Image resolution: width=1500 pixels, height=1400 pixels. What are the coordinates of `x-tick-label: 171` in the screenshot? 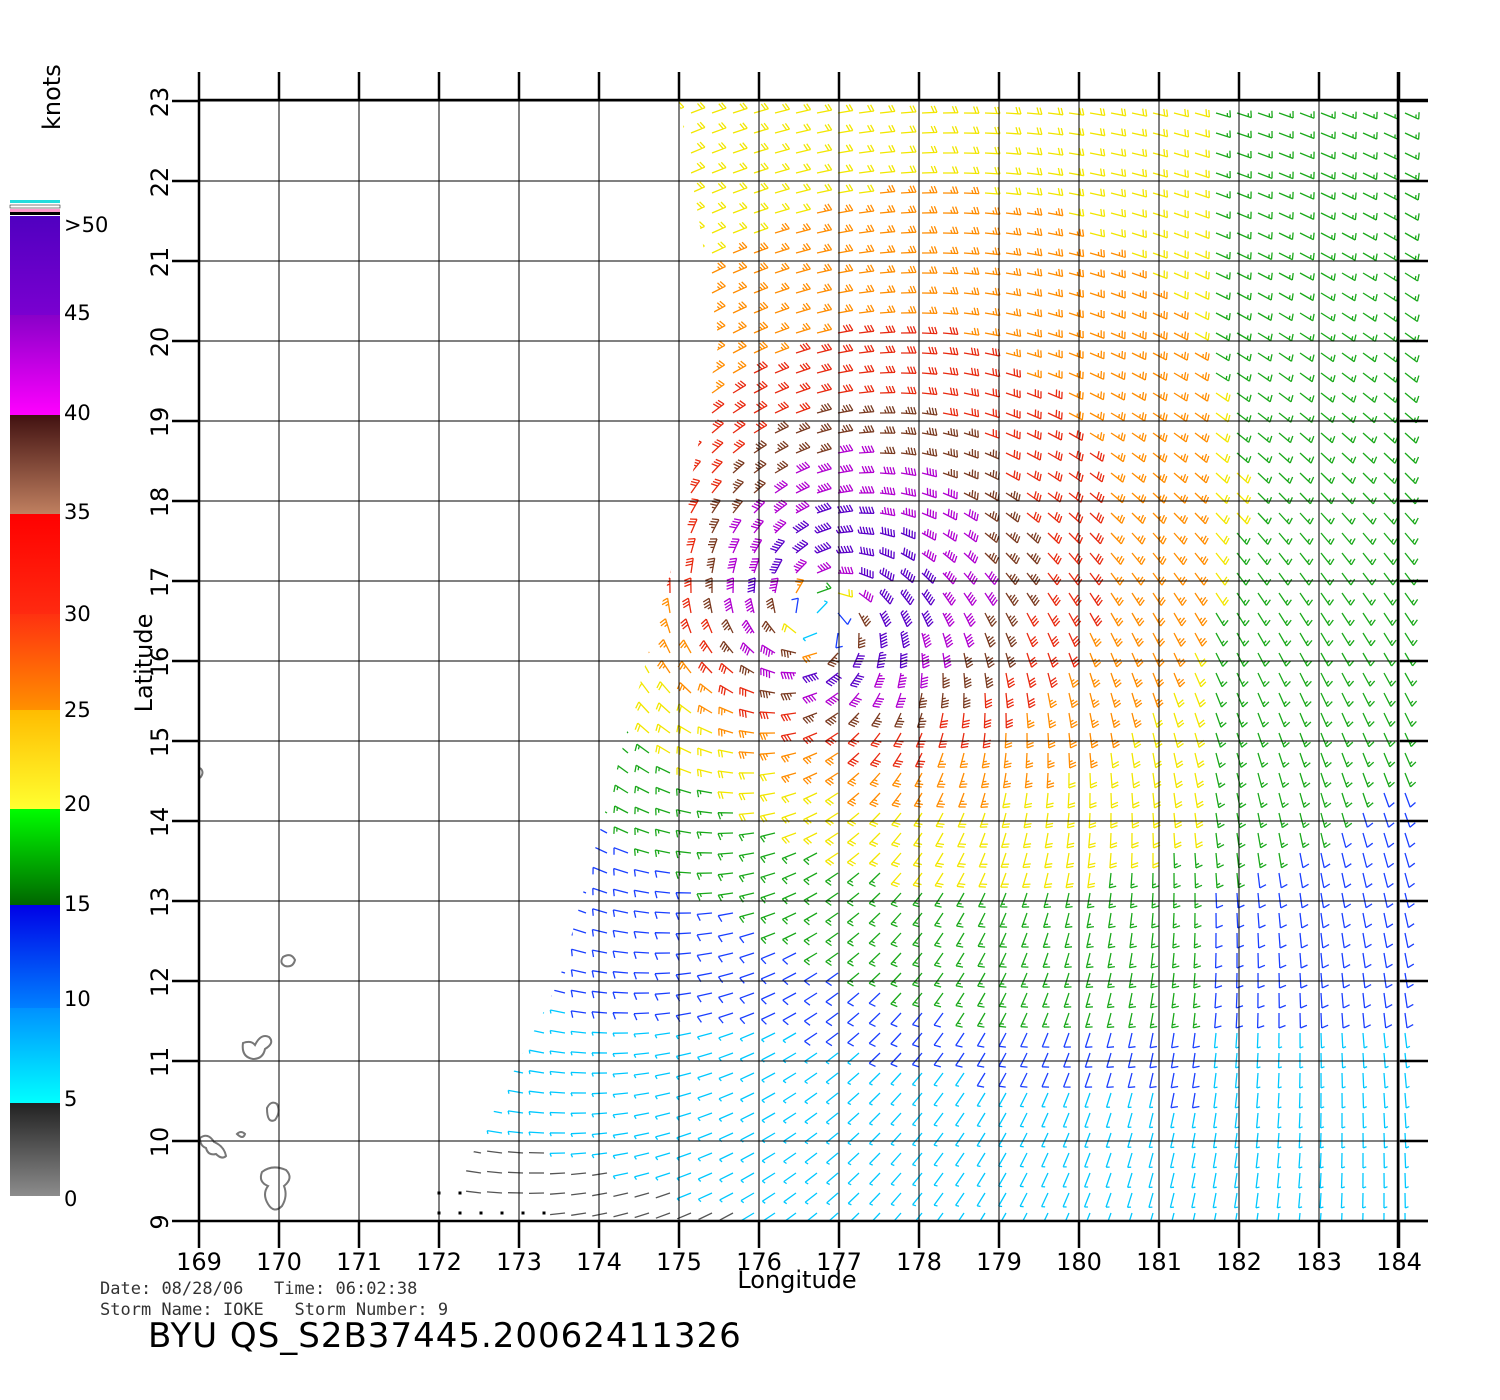 It's located at (359, 1262).